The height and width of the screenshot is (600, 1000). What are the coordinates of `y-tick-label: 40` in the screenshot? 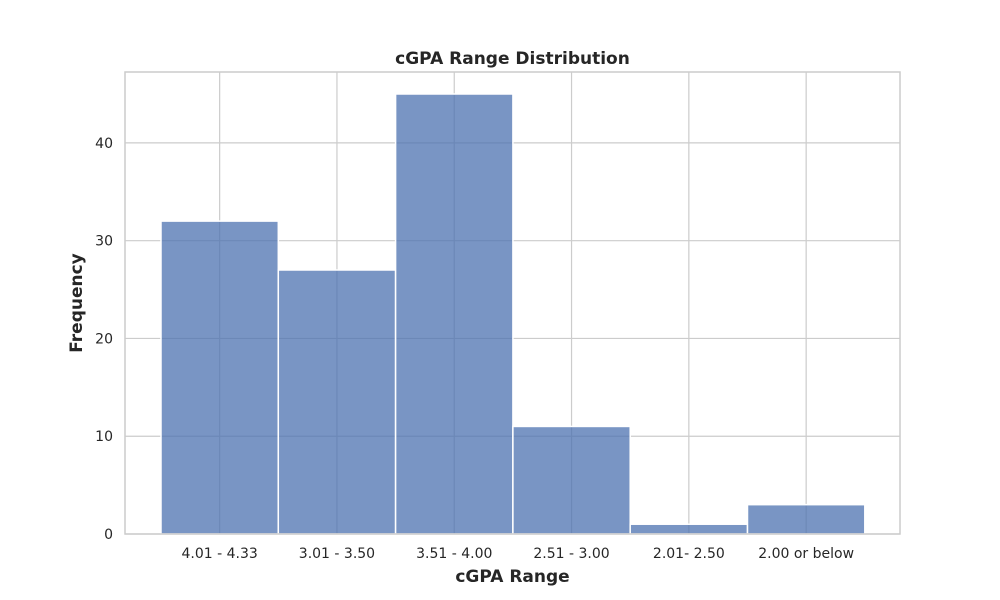 It's located at (104, 144).